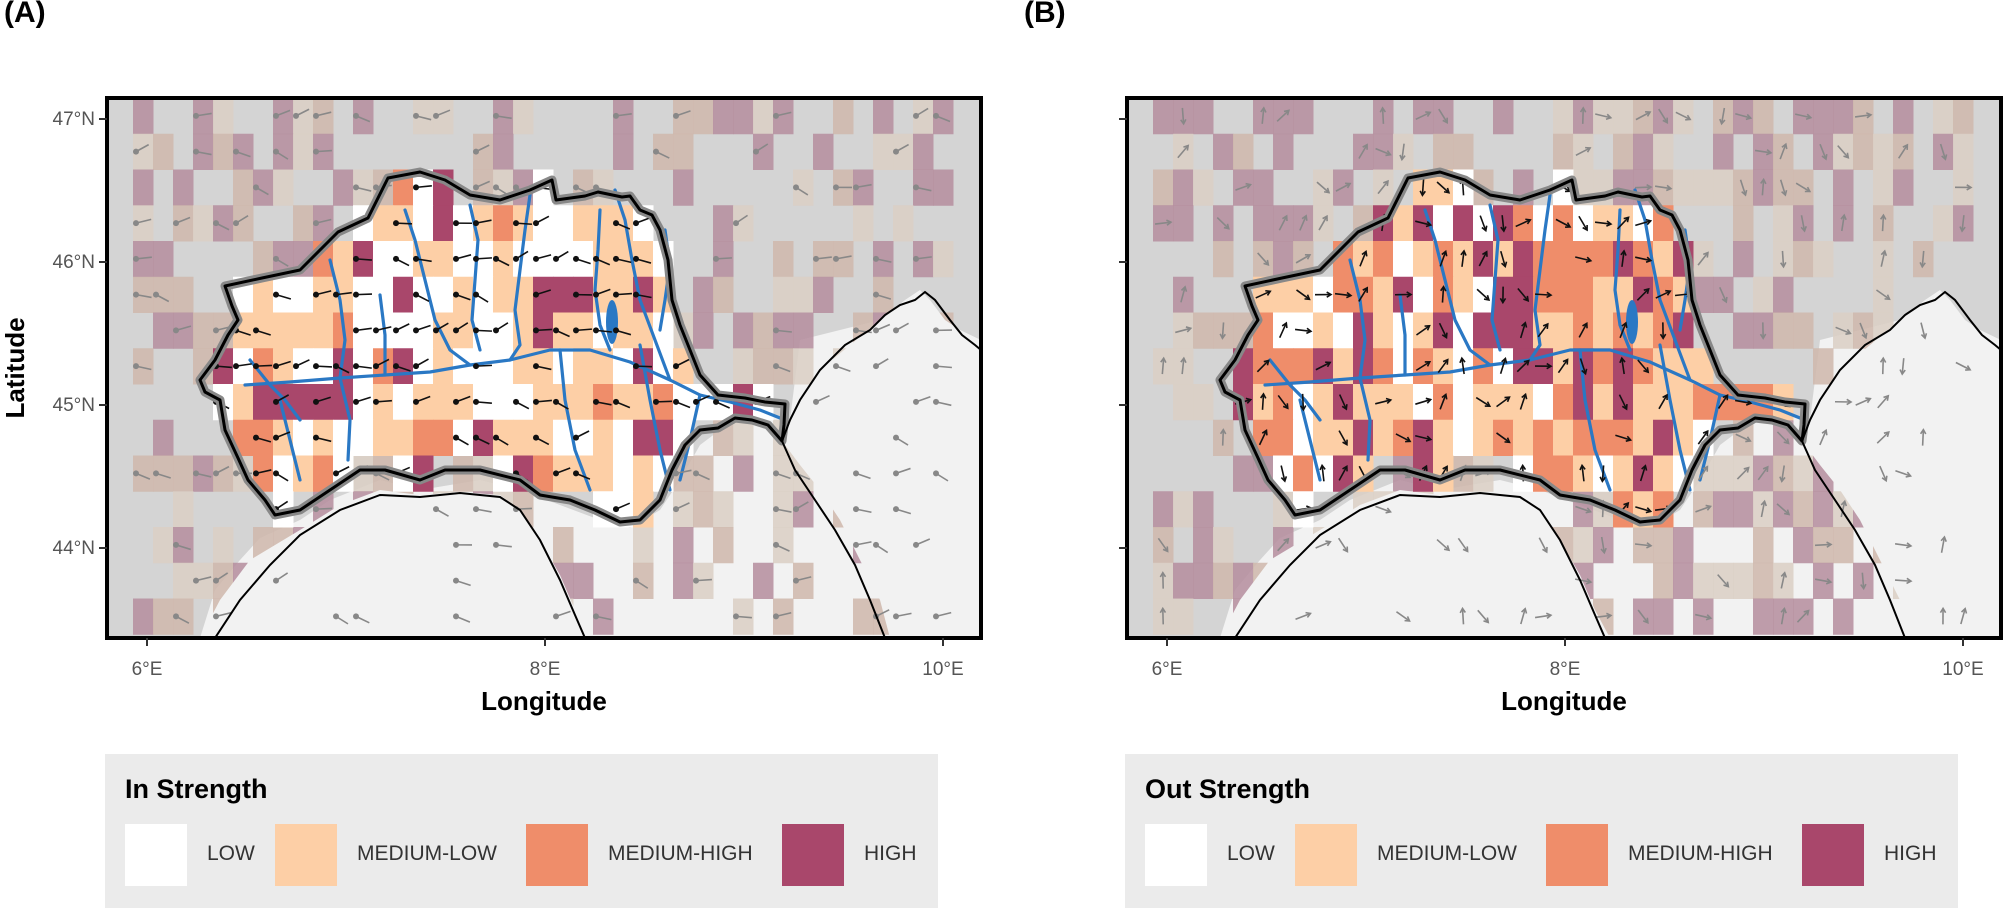 The image size is (2007, 910). What do you see at coordinates (1833, 855) in the screenshot?
I see `legend-swatch-high` at bounding box center [1833, 855].